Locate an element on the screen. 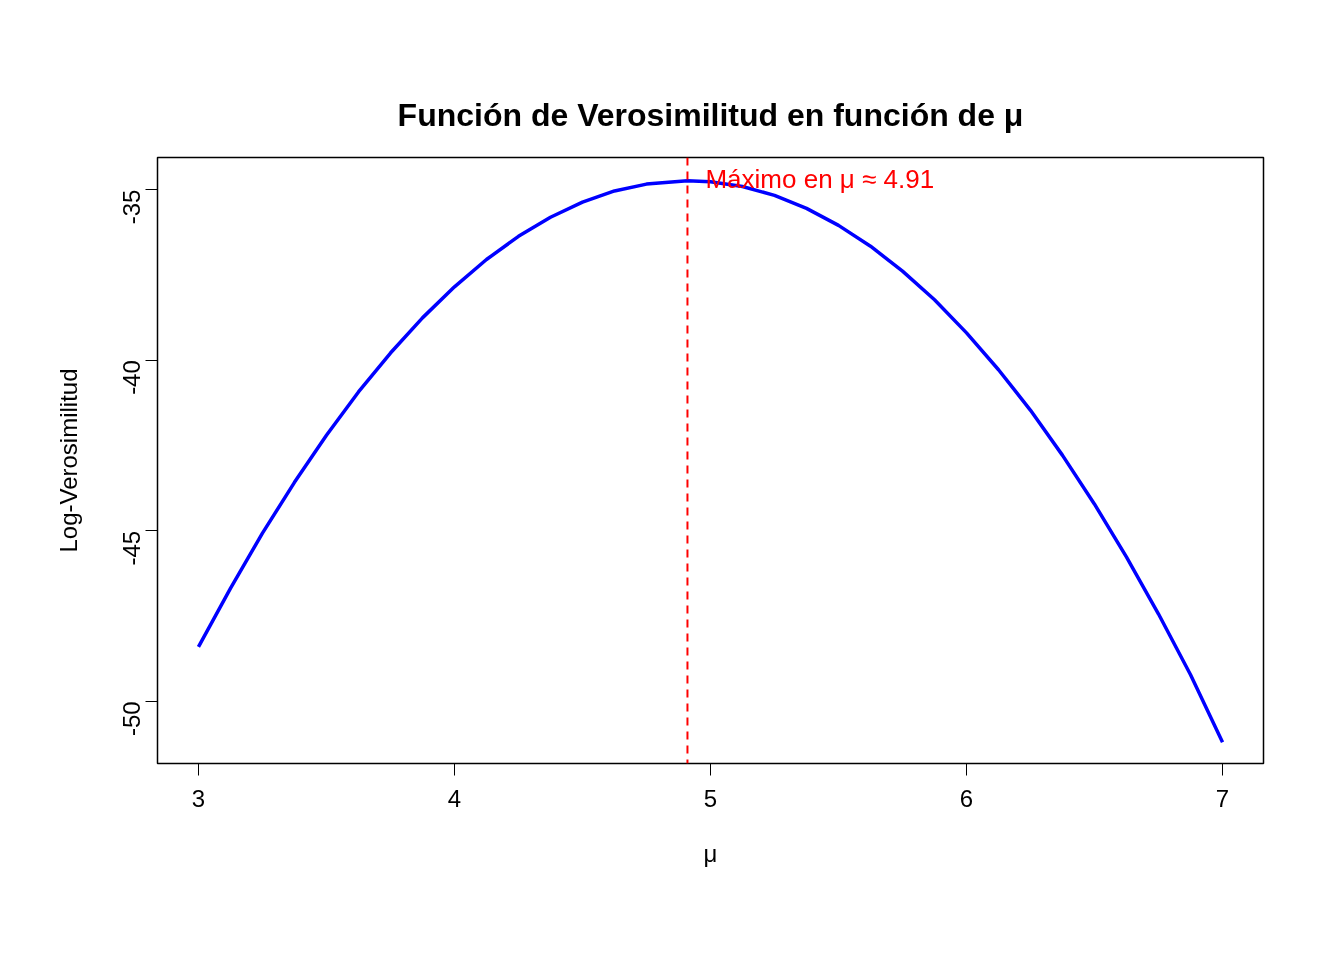  ref-line-label: Máximo en μ ≈ 4.91 is located at coordinates (820, 178).